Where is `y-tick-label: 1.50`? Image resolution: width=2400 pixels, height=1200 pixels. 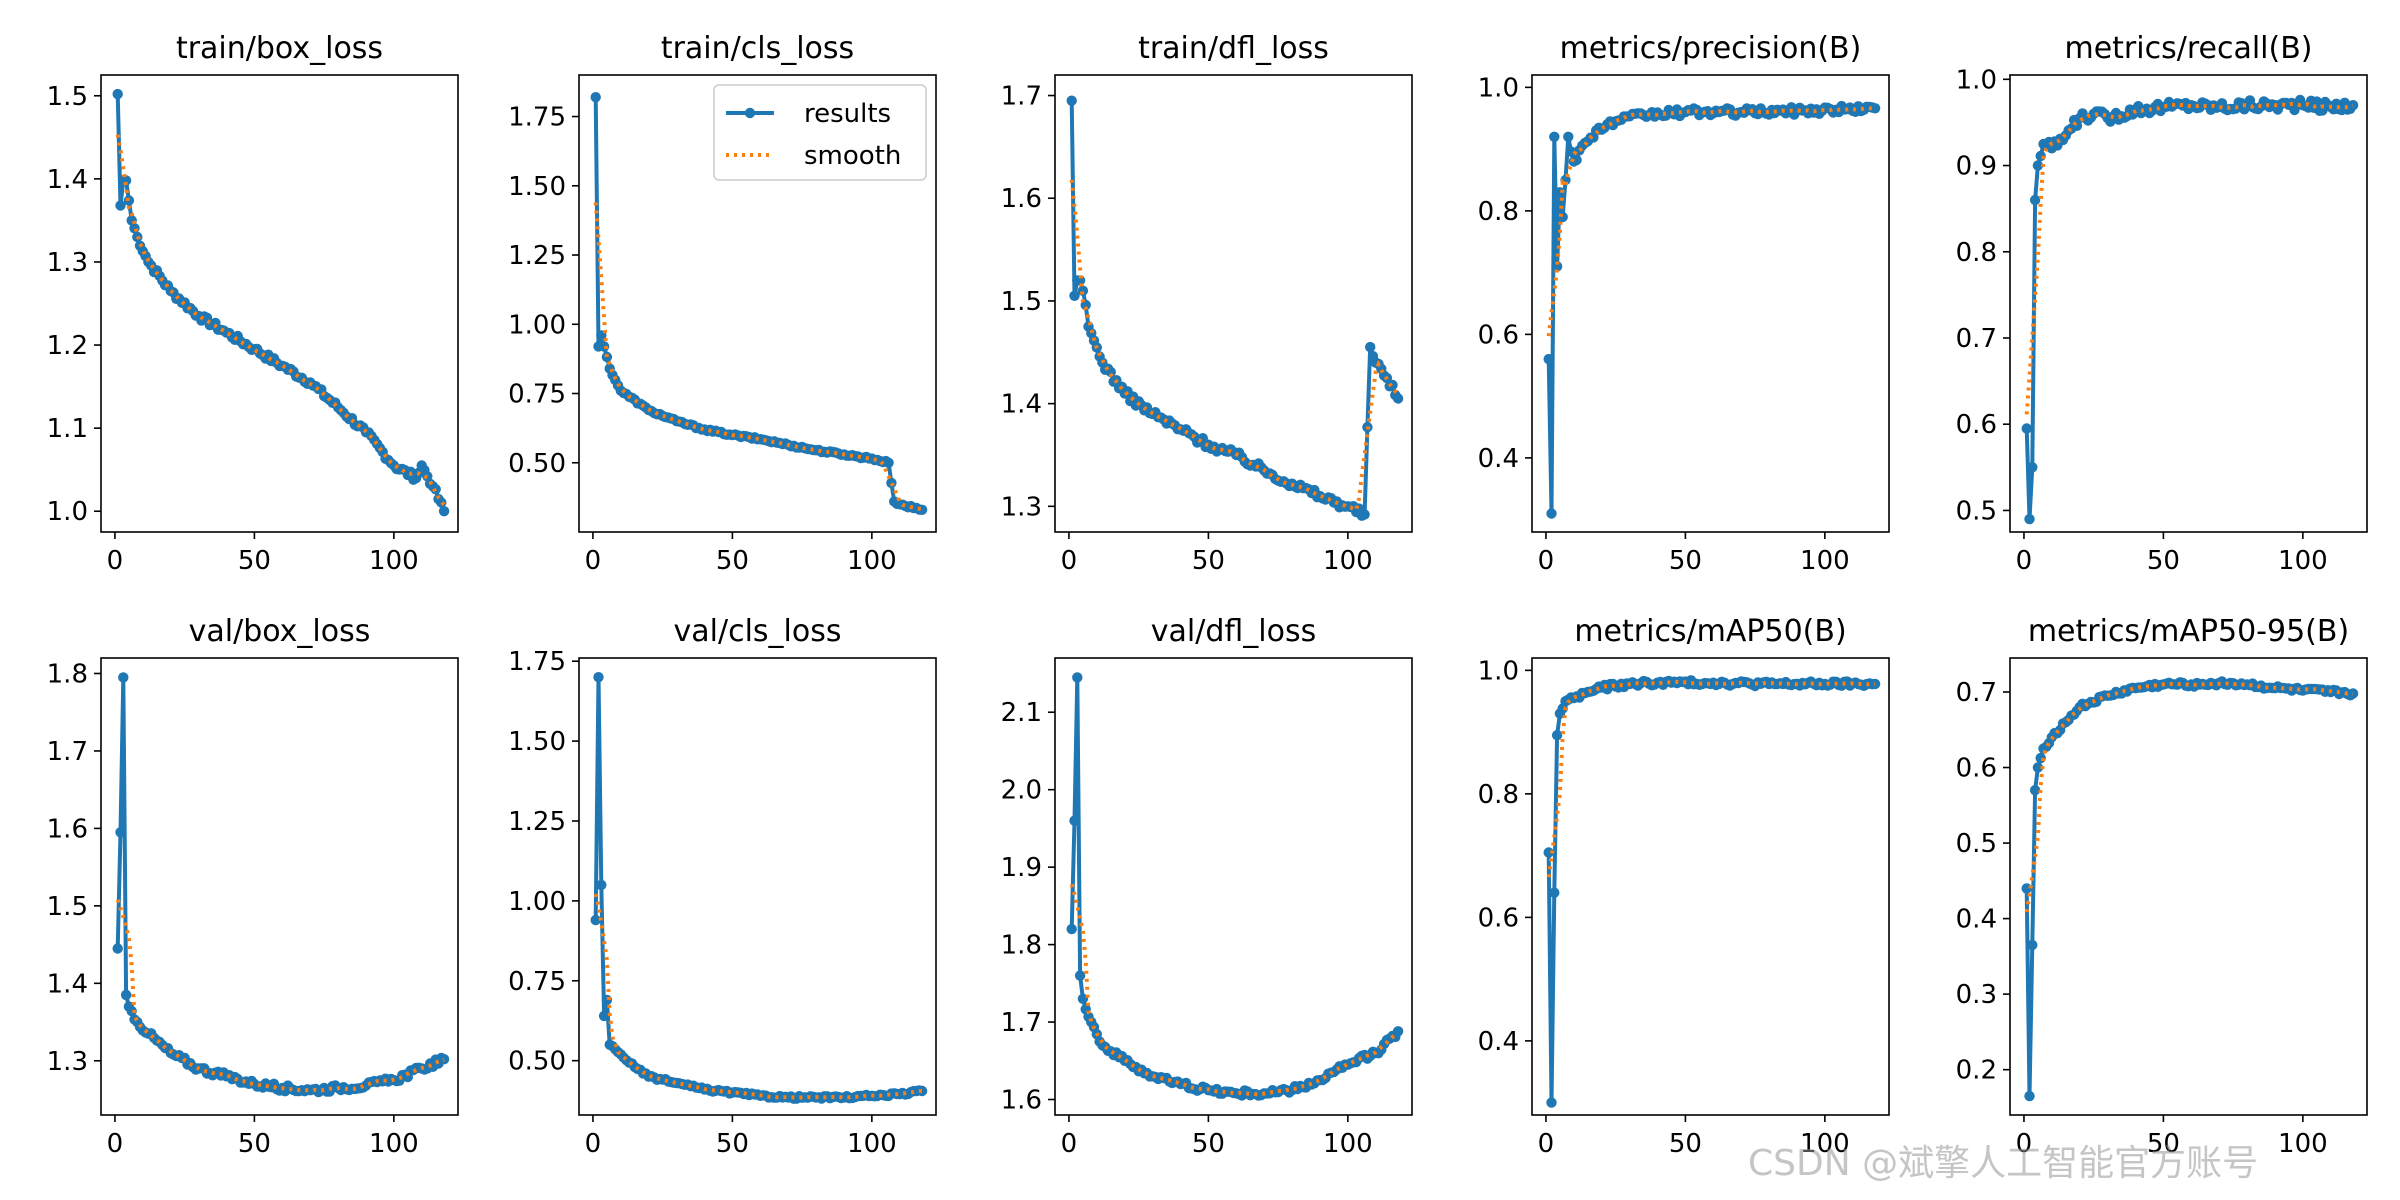
y-tick-label: 1.50 is located at coordinates (537, 742).